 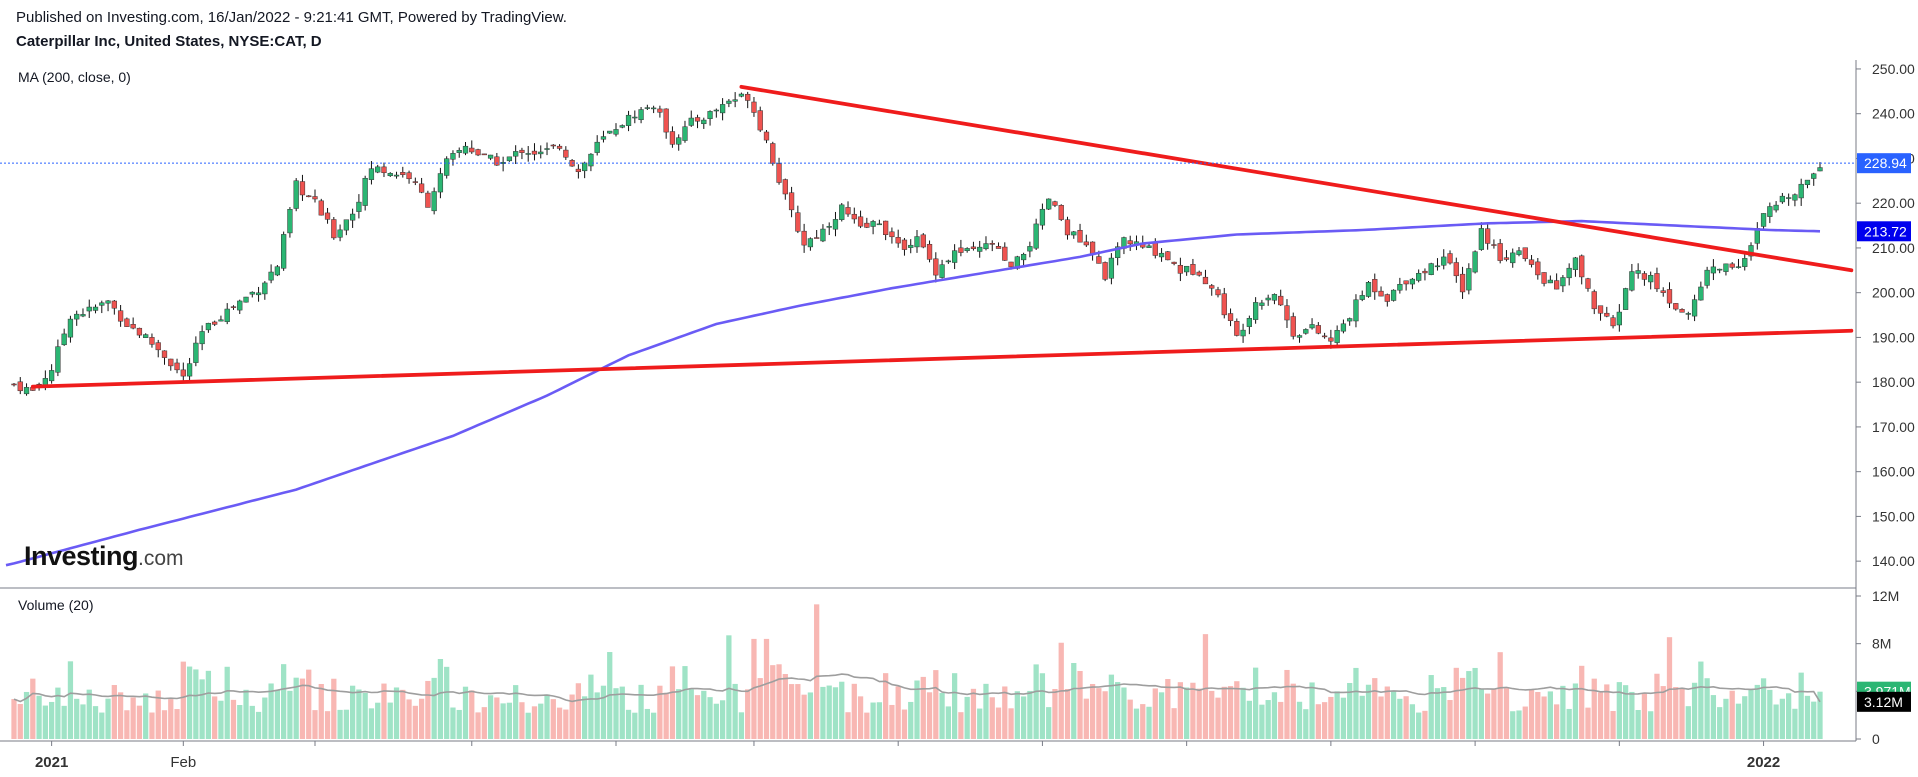 I want to click on svg-text: 213.72, so click(x=1885, y=231).